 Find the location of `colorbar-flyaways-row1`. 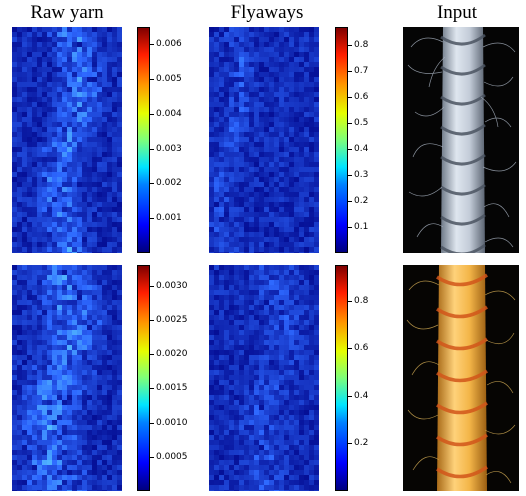

colorbar-flyaways-row1 is located at coordinates (341, 140).